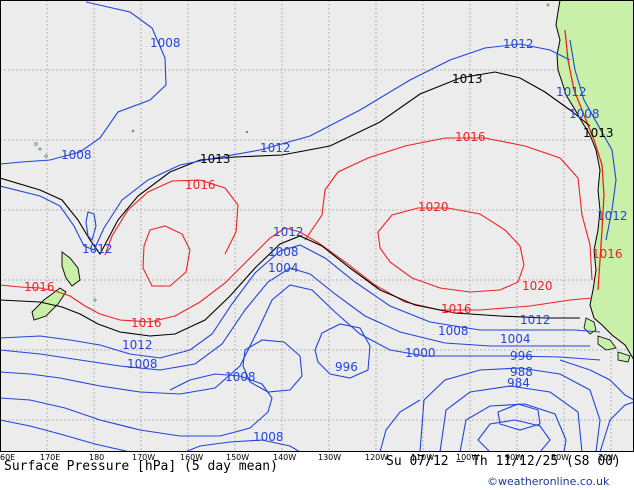  What do you see at coordinates (237, 457) in the screenshot?
I see `lon-tick-label: 150W` at bounding box center [237, 457].